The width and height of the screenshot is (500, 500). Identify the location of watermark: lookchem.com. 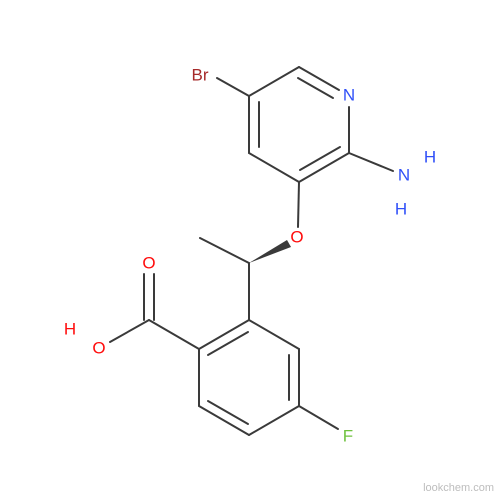
(458, 488).